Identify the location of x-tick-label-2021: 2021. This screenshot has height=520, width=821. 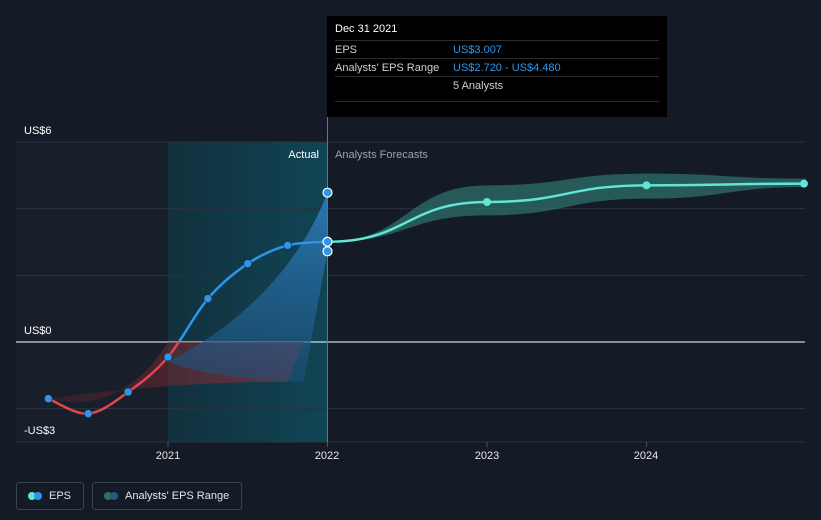
(168, 456).